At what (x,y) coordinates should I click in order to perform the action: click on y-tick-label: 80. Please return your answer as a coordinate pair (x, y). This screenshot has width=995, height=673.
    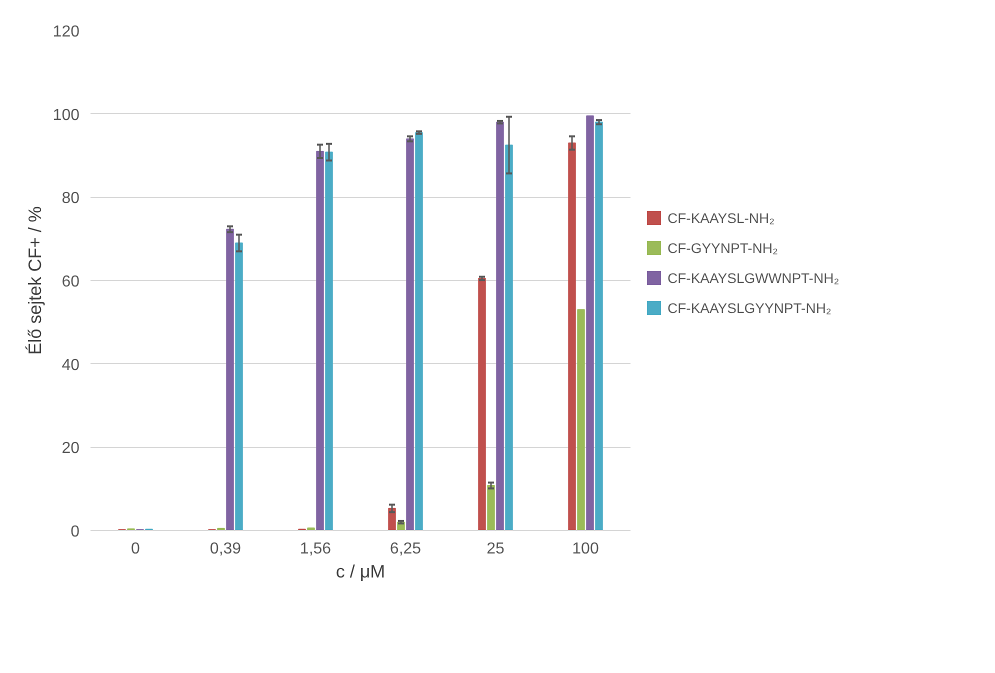
    Looking at the image, I should click on (71, 199).